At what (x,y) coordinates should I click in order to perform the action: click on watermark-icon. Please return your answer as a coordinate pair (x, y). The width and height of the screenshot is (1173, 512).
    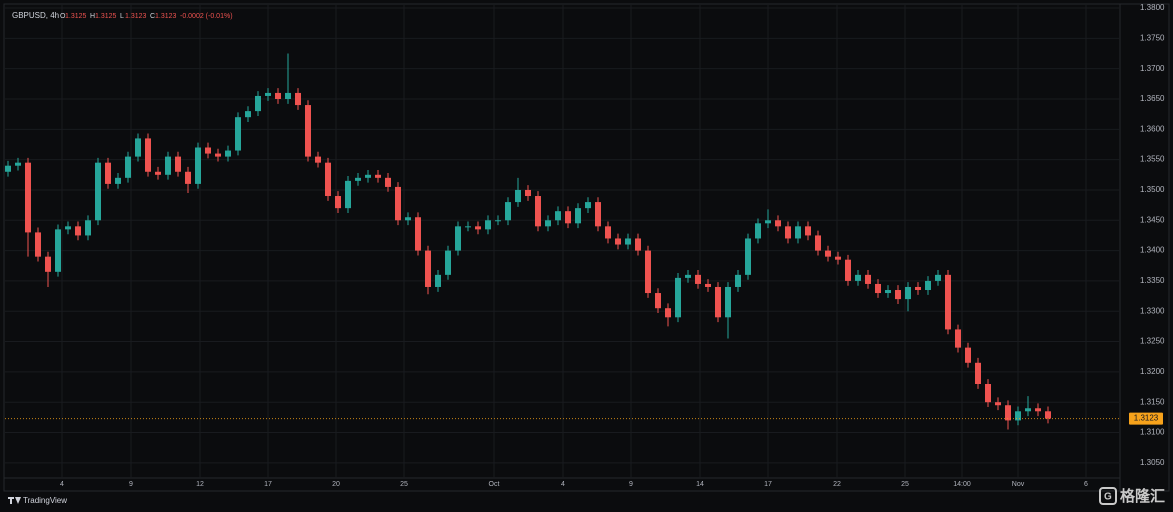
    Looking at the image, I should click on (1108, 496).